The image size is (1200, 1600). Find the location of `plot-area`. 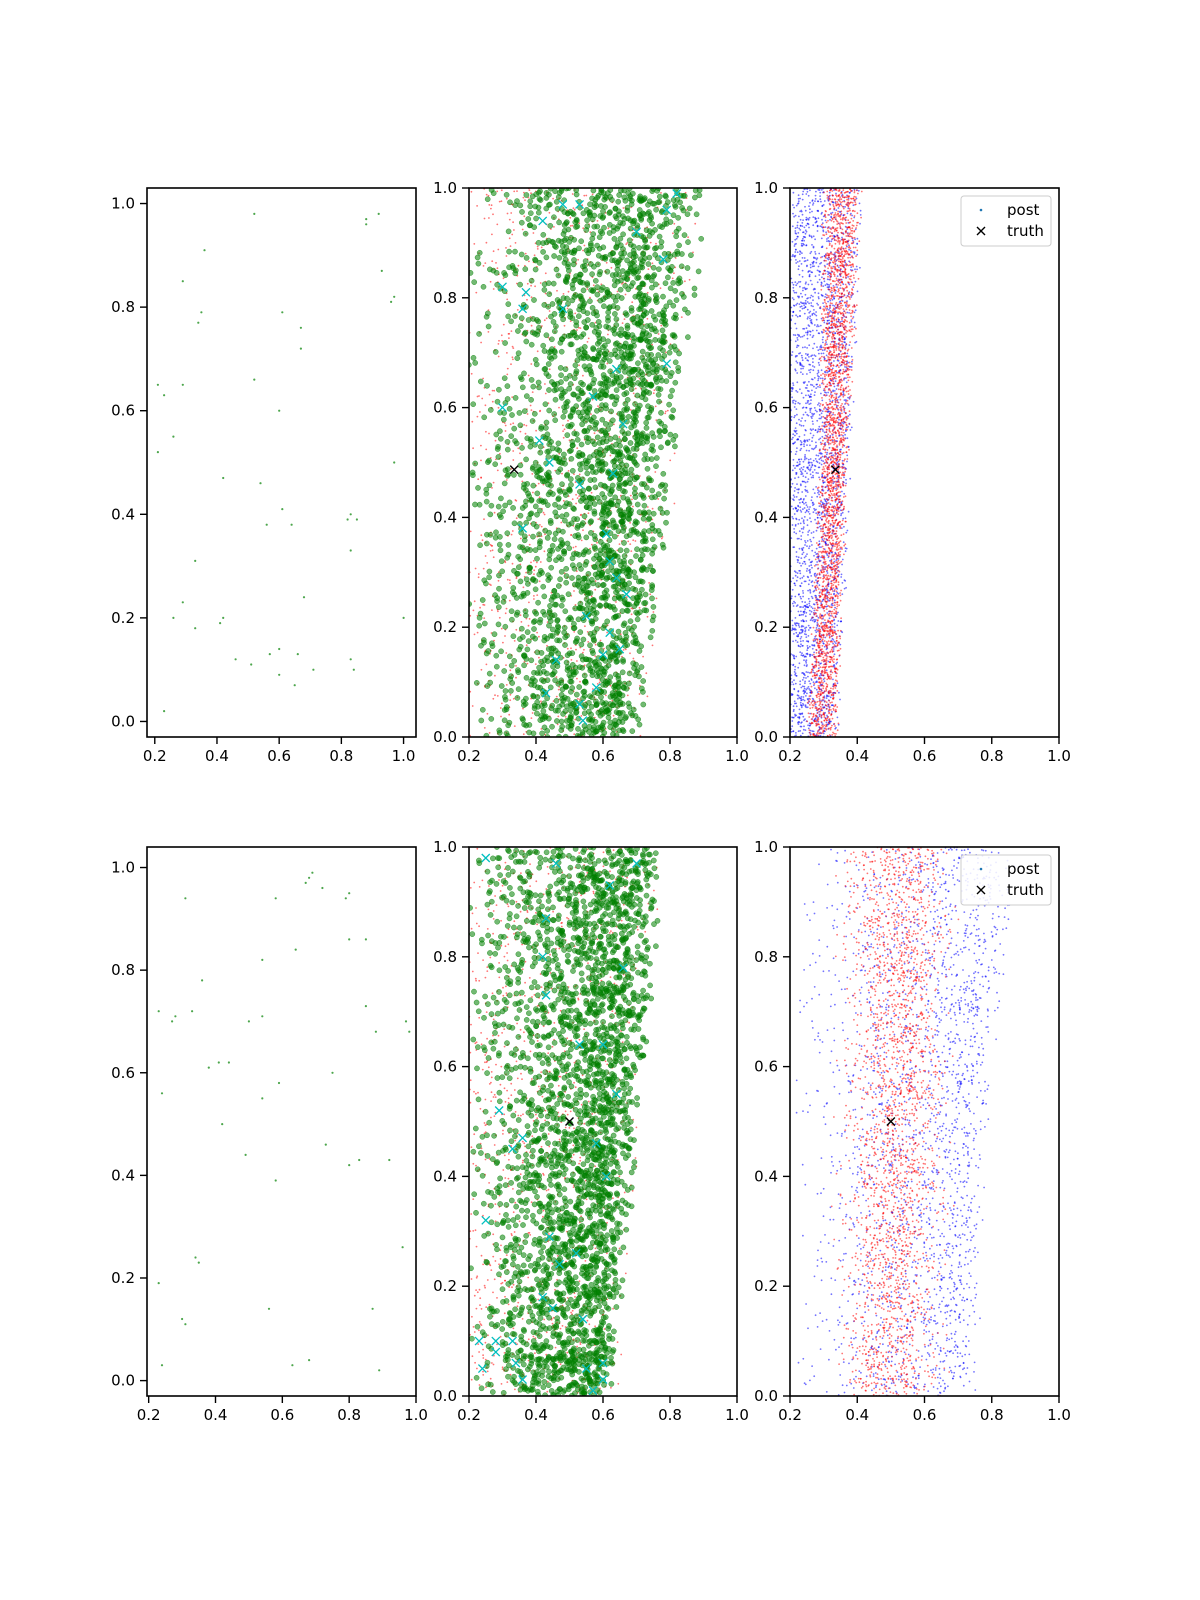

plot-area is located at coordinates (826, 462).